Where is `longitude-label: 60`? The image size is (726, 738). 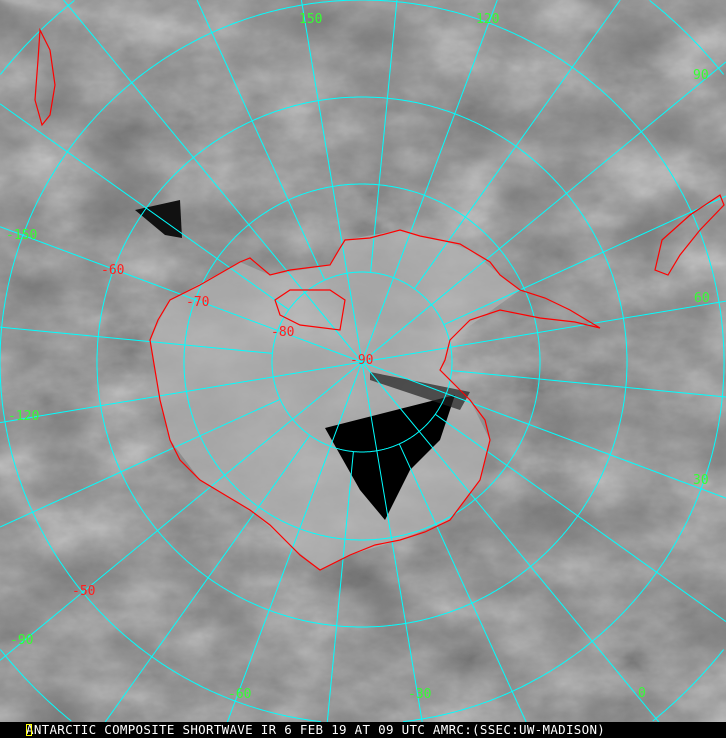
longitude-label: 60 is located at coordinates (702, 298).